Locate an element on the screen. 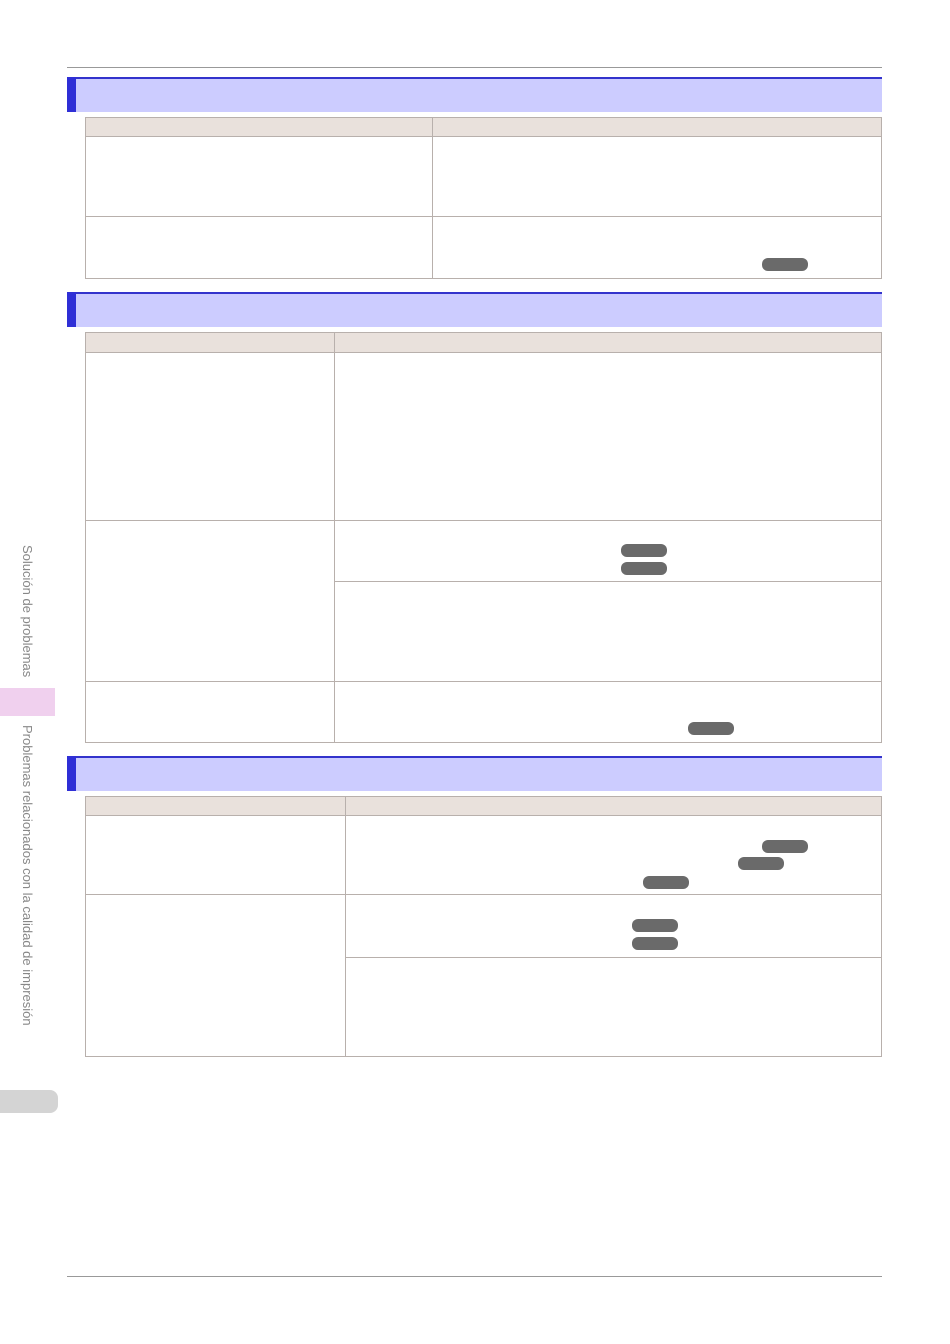  sidebar-tab is located at coordinates (27, 702).